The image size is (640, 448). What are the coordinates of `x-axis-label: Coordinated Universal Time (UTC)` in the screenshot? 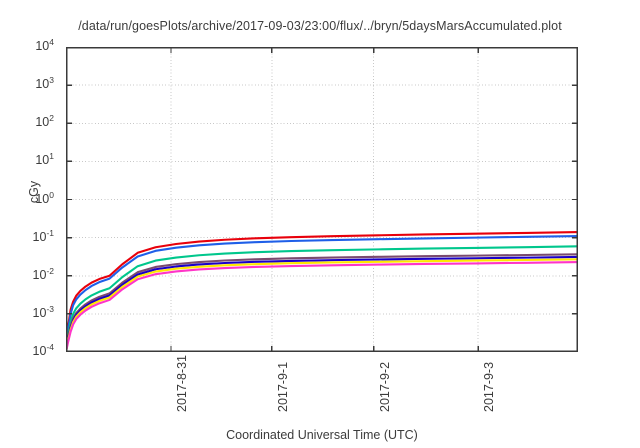 It's located at (322, 435).